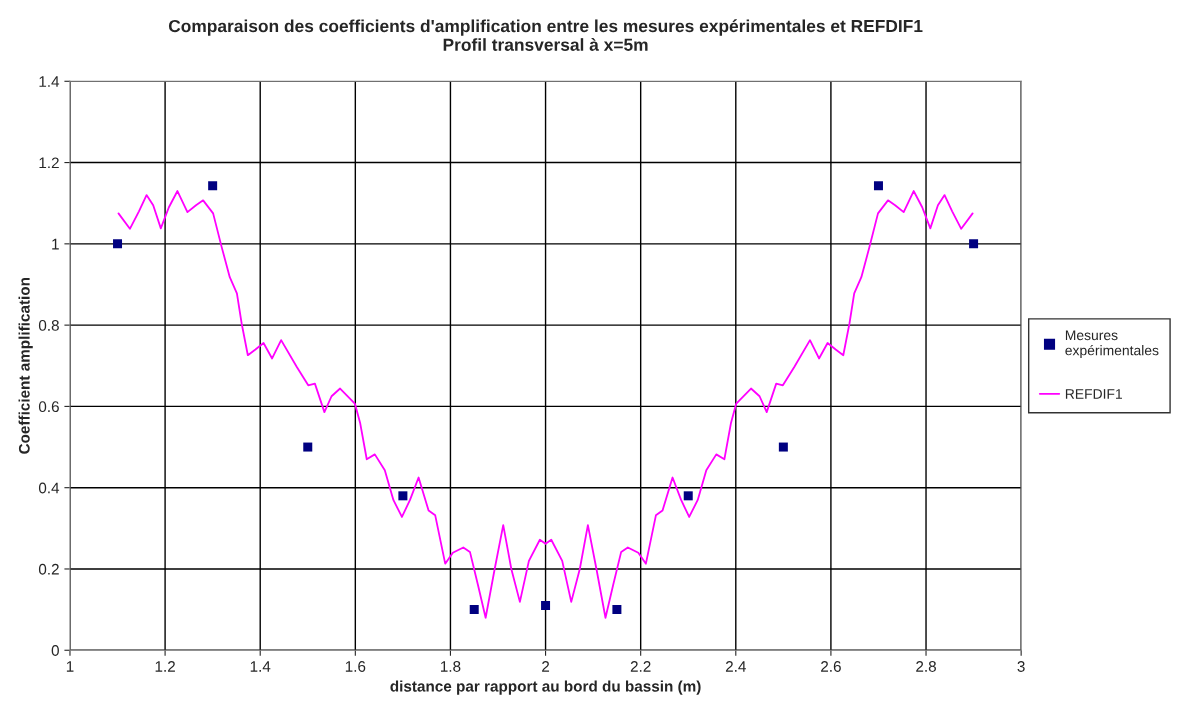 This screenshot has width=1186, height=713. What do you see at coordinates (48, 569) in the screenshot?
I see `y-tick-label: 0.2` at bounding box center [48, 569].